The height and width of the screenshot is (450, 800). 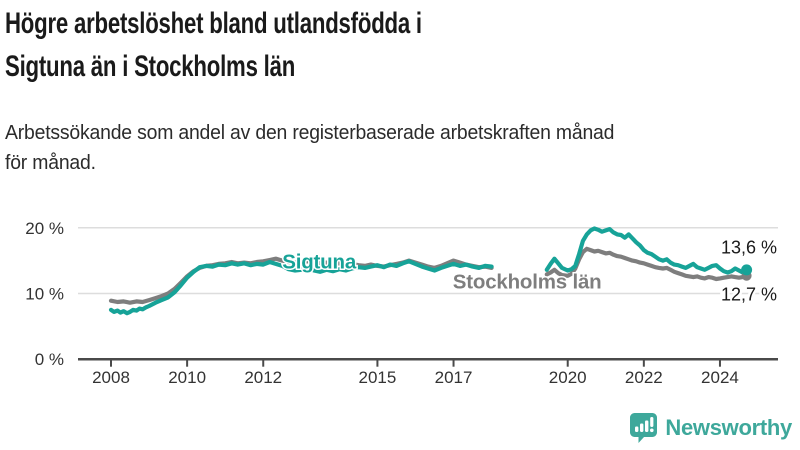 What do you see at coordinates (644, 377) in the screenshot?
I see `x-axis-tick-label: 2022` at bounding box center [644, 377].